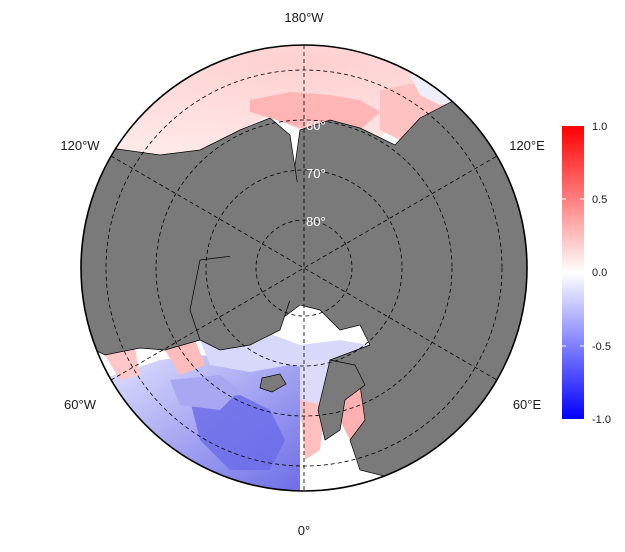 The height and width of the screenshot is (552, 625). I want to click on lon-label-120e: 120°E, so click(527, 145).